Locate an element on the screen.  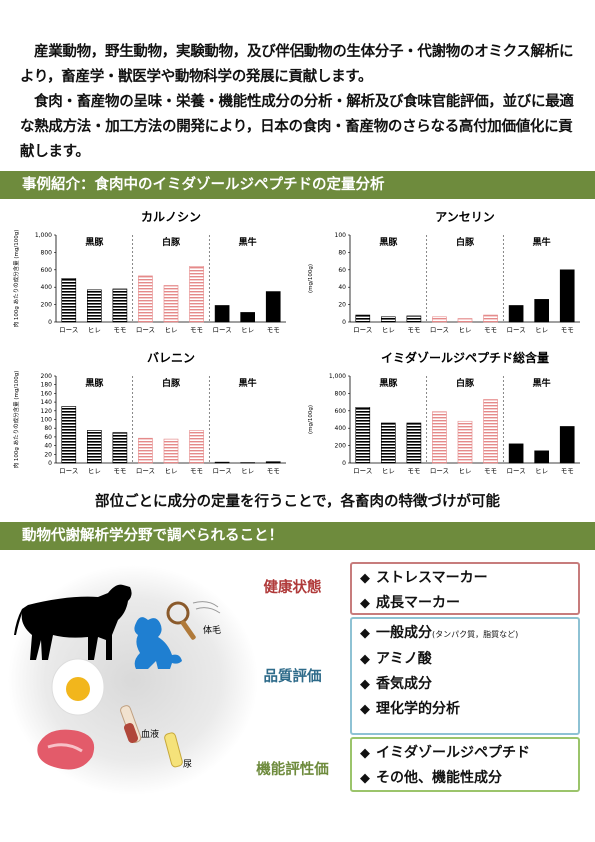
brush-icon is located at coordinates (193, 620).